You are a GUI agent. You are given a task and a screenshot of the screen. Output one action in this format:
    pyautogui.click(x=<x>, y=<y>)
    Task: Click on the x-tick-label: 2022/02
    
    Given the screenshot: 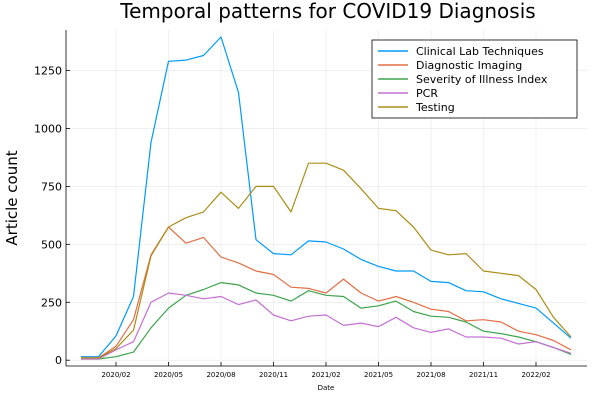 What is the action you would take?
    pyautogui.click(x=535, y=375)
    